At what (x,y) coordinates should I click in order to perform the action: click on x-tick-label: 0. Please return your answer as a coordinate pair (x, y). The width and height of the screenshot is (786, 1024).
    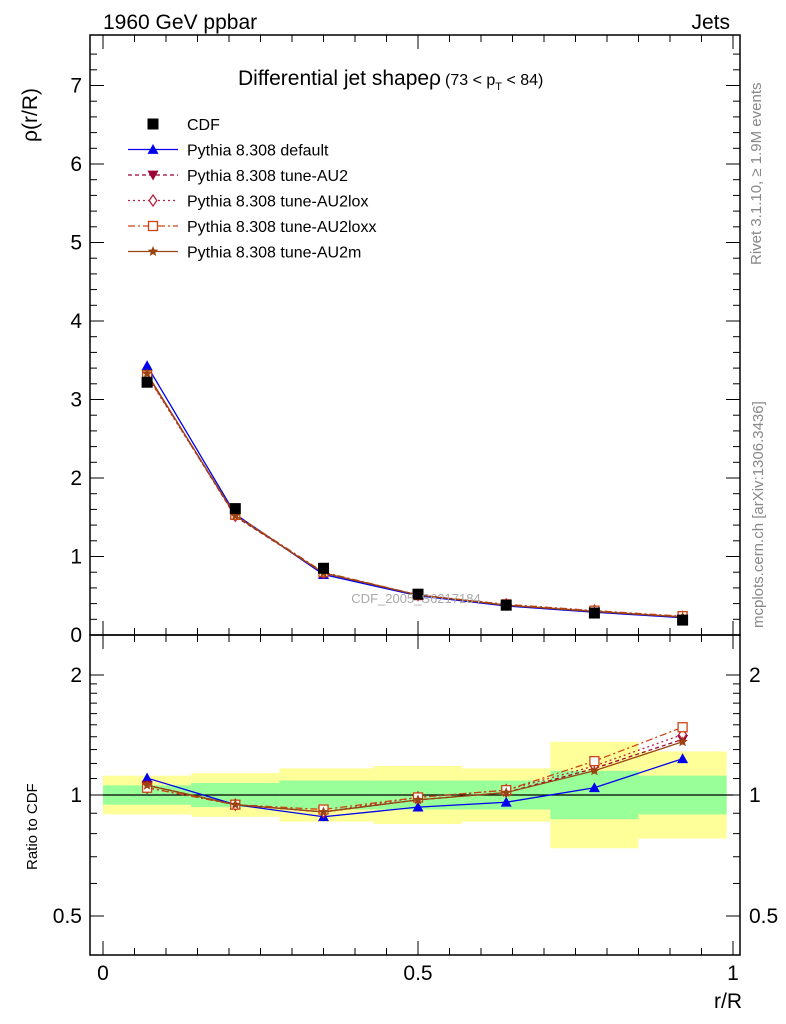
    Looking at the image, I should click on (103, 973).